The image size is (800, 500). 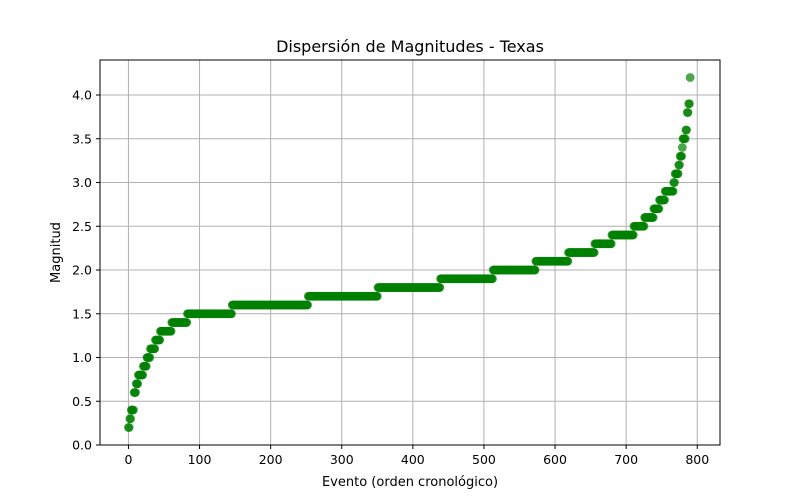 What do you see at coordinates (410, 482) in the screenshot?
I see `x-axis-label: Evento (orden cronológico)` at bounding box center [410, 482].